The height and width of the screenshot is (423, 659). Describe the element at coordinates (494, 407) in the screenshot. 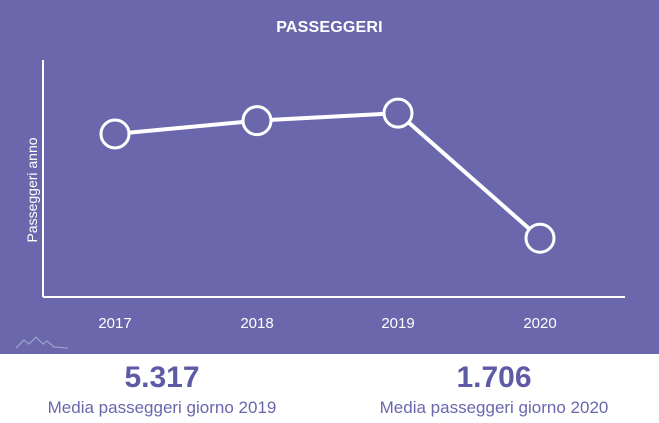

I see `stat-2020-label: Media passeggeri giorno 2020` at that location.